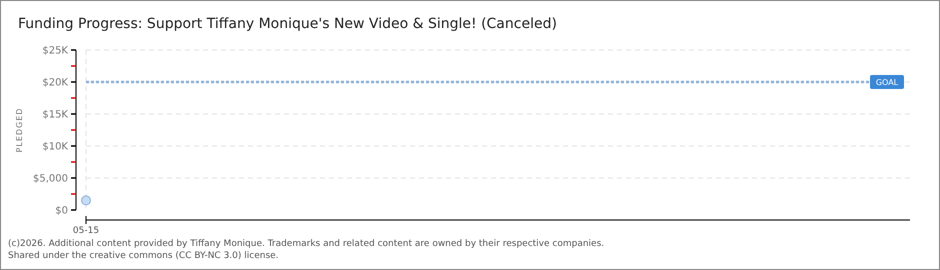 Image resolution: width=940 pixels, height=270 pixels. Describe the element at coordinates (86, 231) in the screenshot. I see `x-tick-label: 05-15` at that location.